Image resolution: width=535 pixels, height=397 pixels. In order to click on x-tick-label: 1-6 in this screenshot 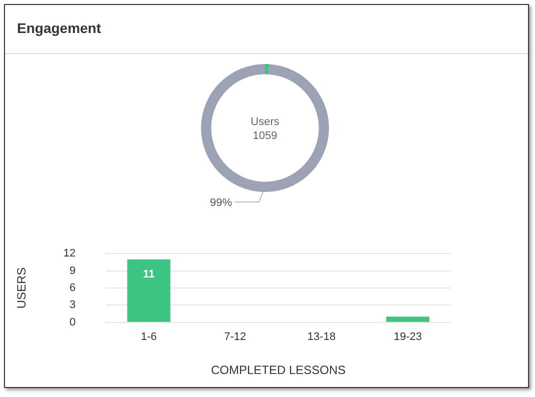, I will do `click(148, 337)`.